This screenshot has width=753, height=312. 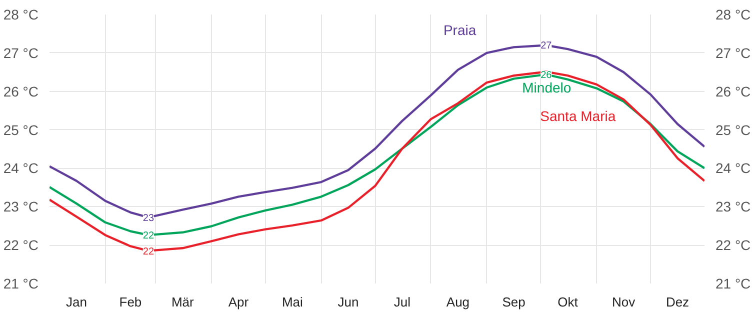 I want to click on series-label: Santa Maria, so click(x=578, y=116).